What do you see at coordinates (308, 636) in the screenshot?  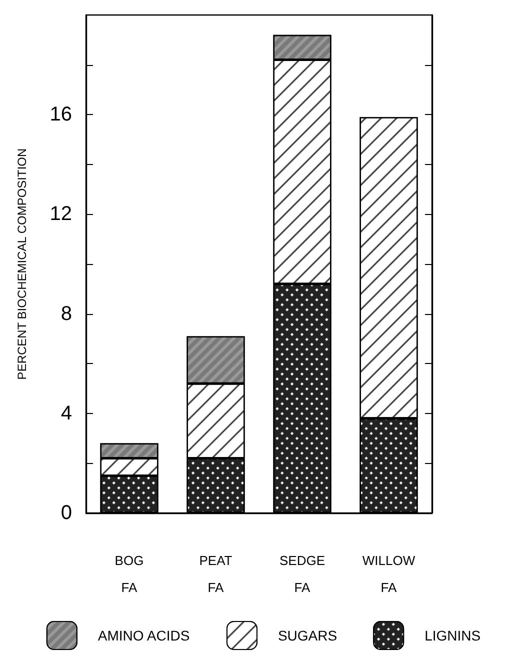 I see `legend-label: SUGARS` at bounding box center [308, 636].